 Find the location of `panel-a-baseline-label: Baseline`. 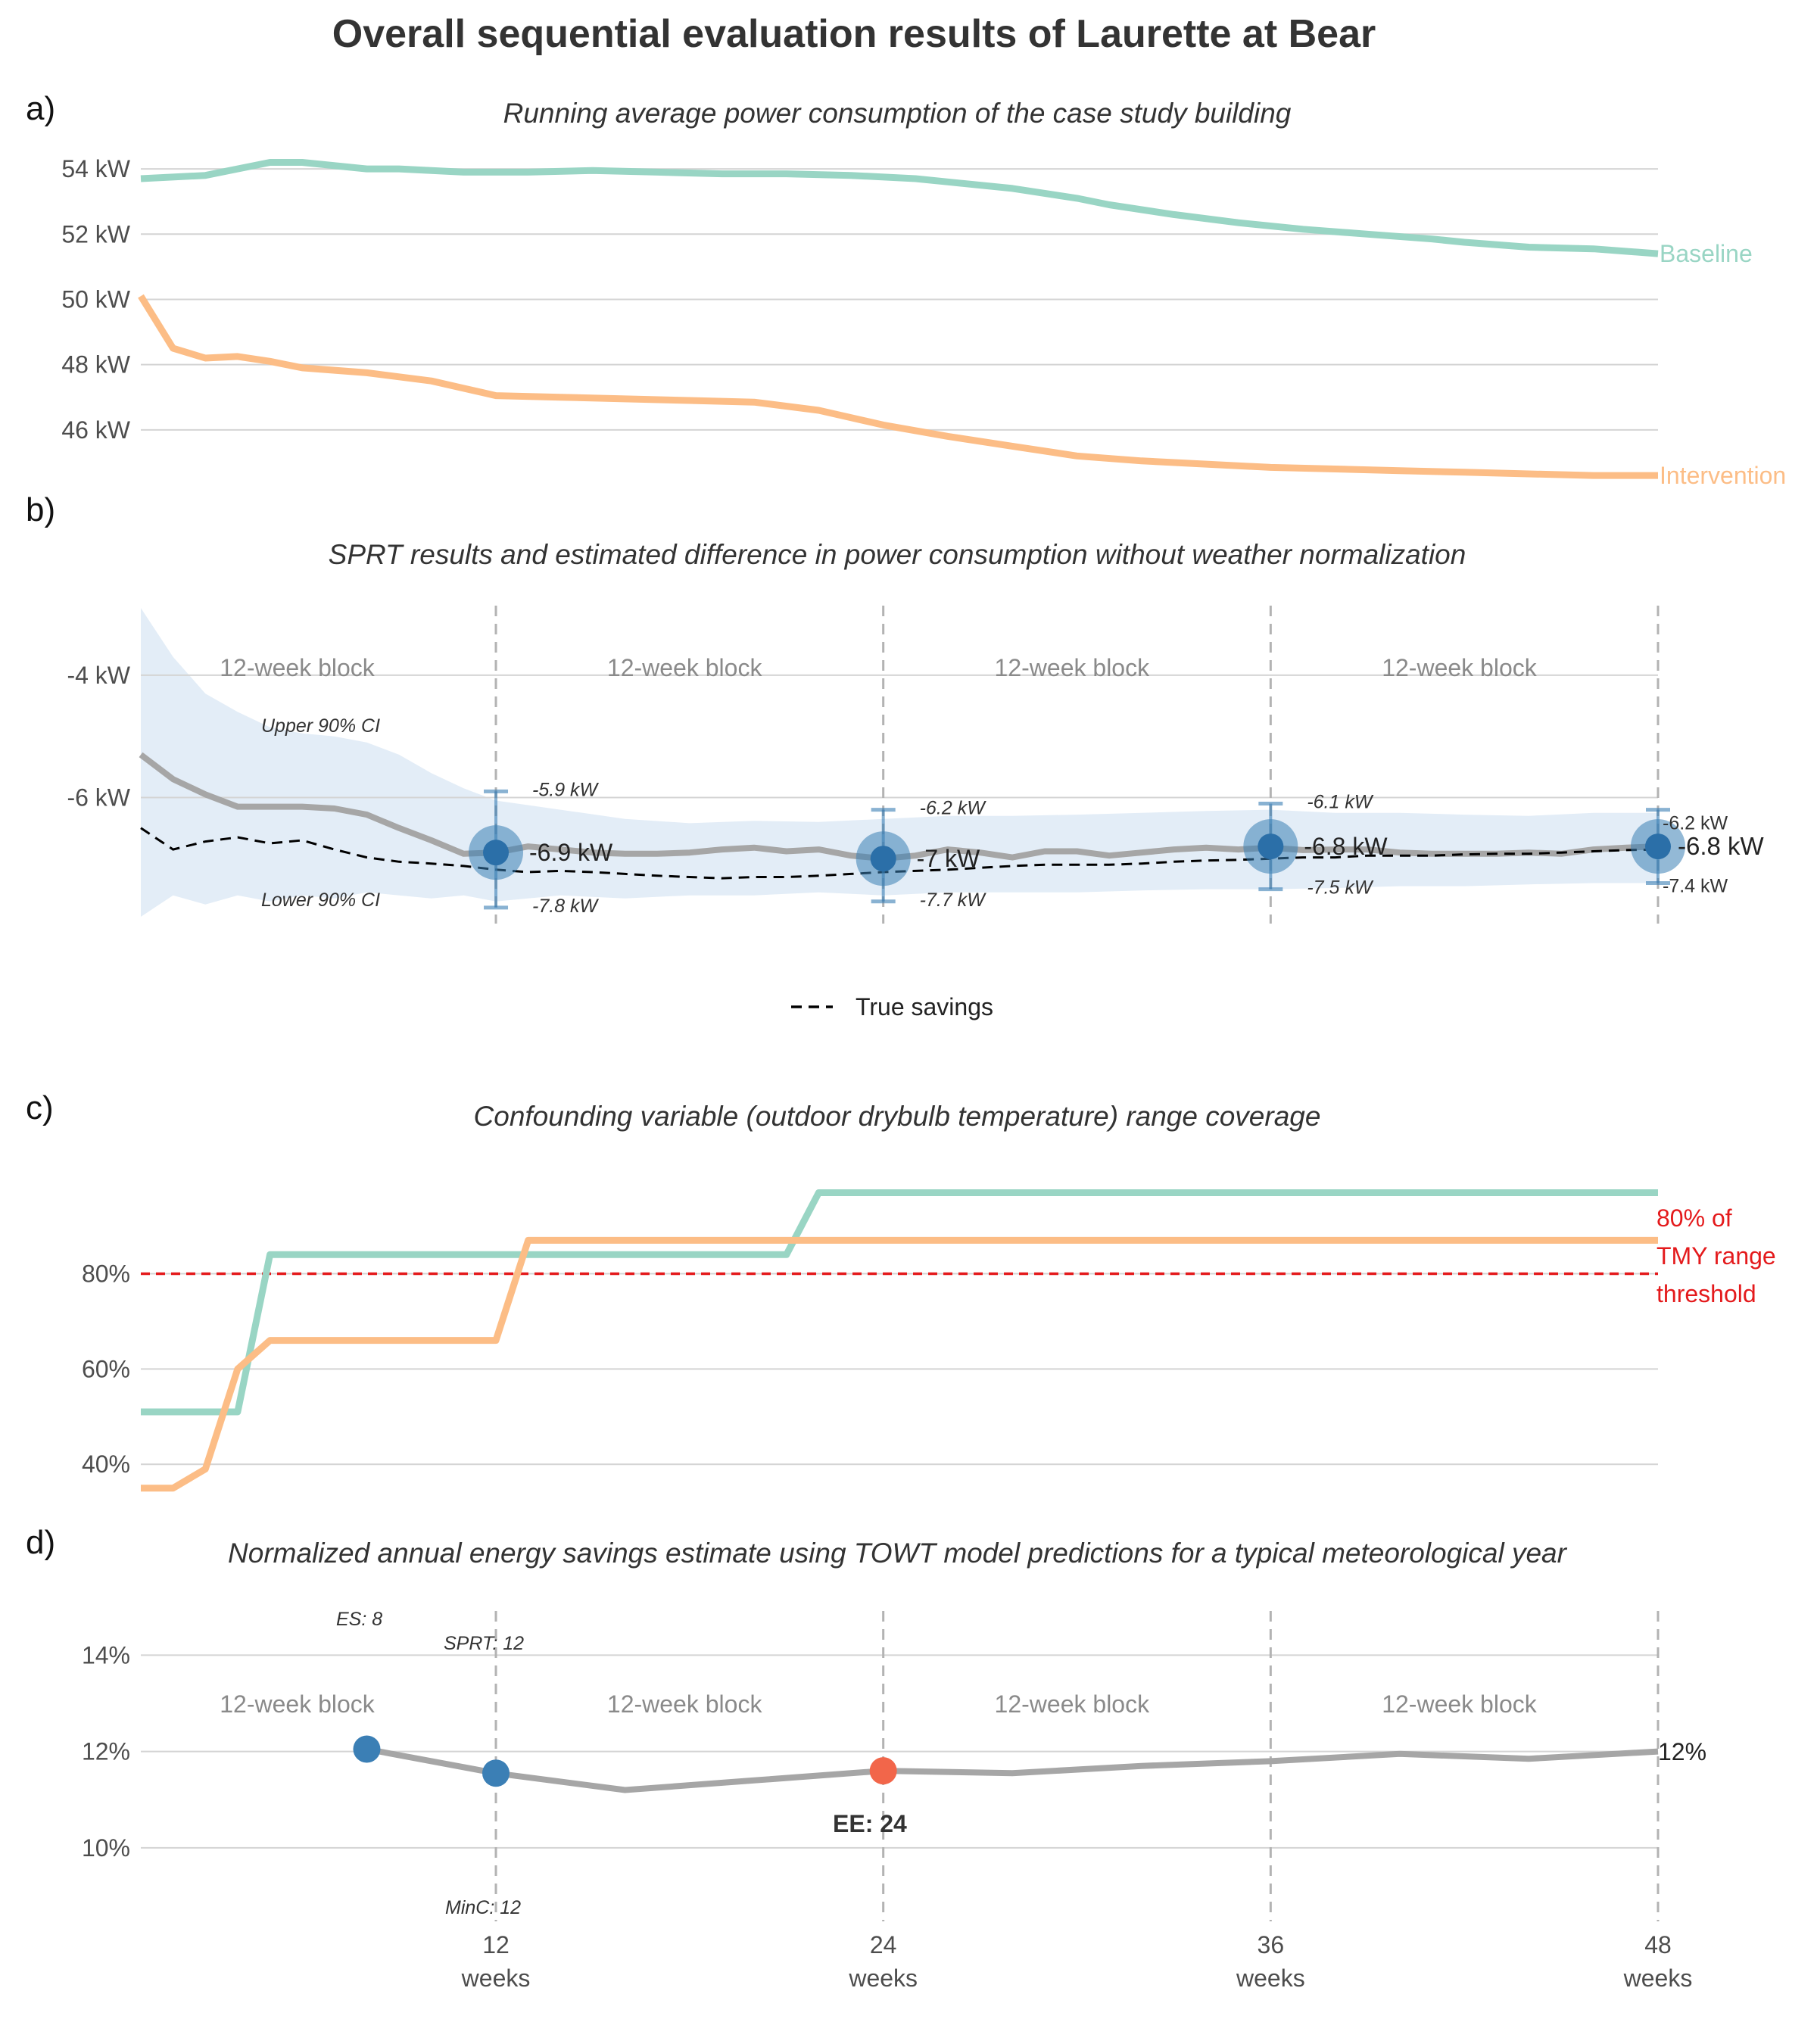

panel-a-baseline-label: Baseline is located at coordinates (1706, 254).